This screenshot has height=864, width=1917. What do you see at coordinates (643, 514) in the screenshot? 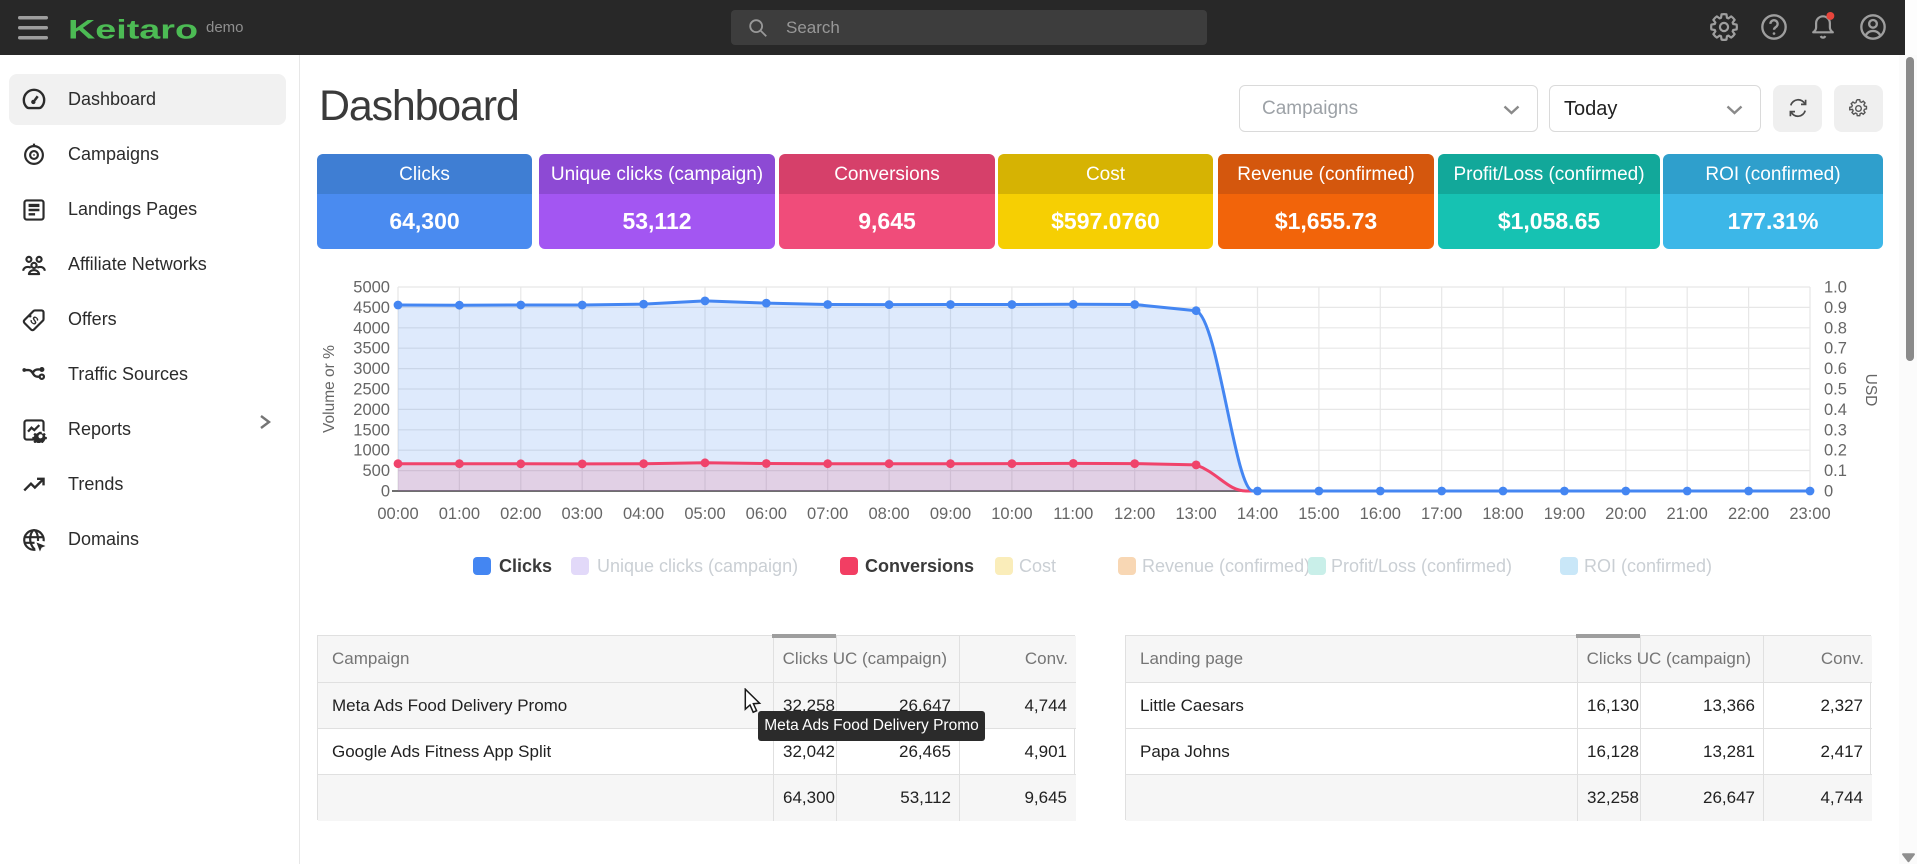
I see `svg-text: 04:00` at bounding box center [643, 514].